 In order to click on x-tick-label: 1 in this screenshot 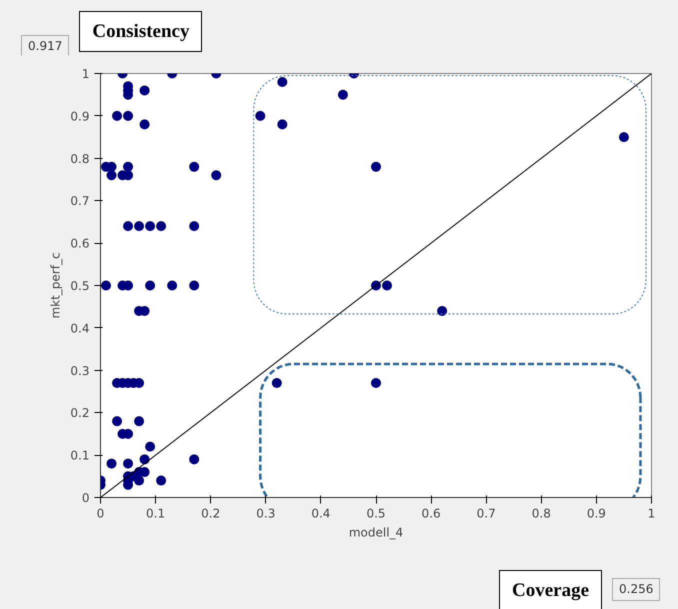, I will do `click(652, 513)`.